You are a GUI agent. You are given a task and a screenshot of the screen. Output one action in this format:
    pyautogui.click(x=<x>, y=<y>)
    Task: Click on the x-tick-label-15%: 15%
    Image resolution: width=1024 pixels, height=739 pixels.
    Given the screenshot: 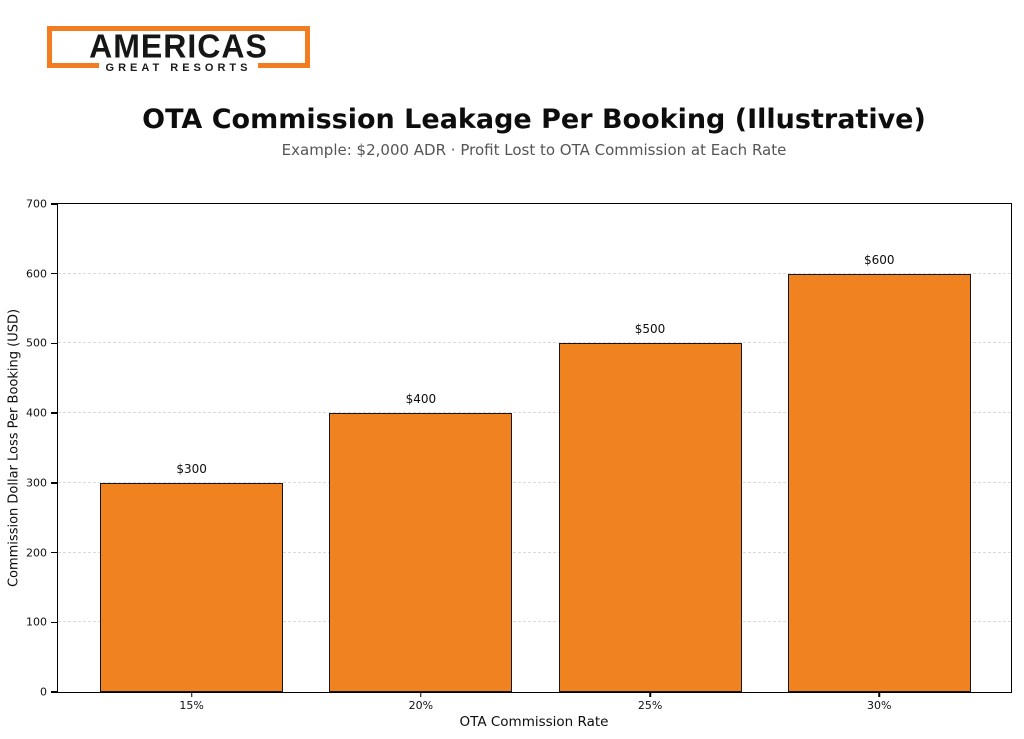 What is the action you would take?
    pyautogui.click(x=191, y=705)
    